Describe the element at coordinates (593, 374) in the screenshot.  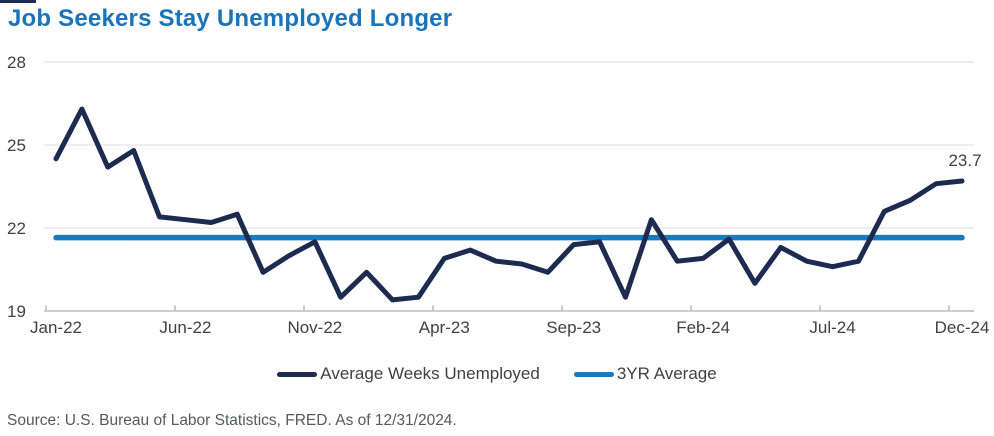
I see `3yr-average-line-swatch-icon` at that location.